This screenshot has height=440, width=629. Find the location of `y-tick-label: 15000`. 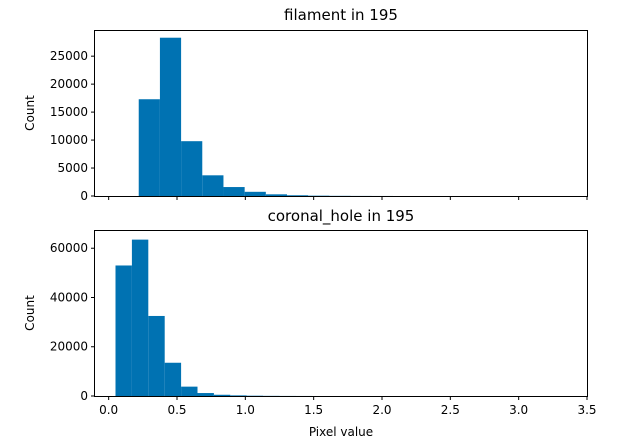

y-tick-label: 15000 is located at coordinates (69, 112).